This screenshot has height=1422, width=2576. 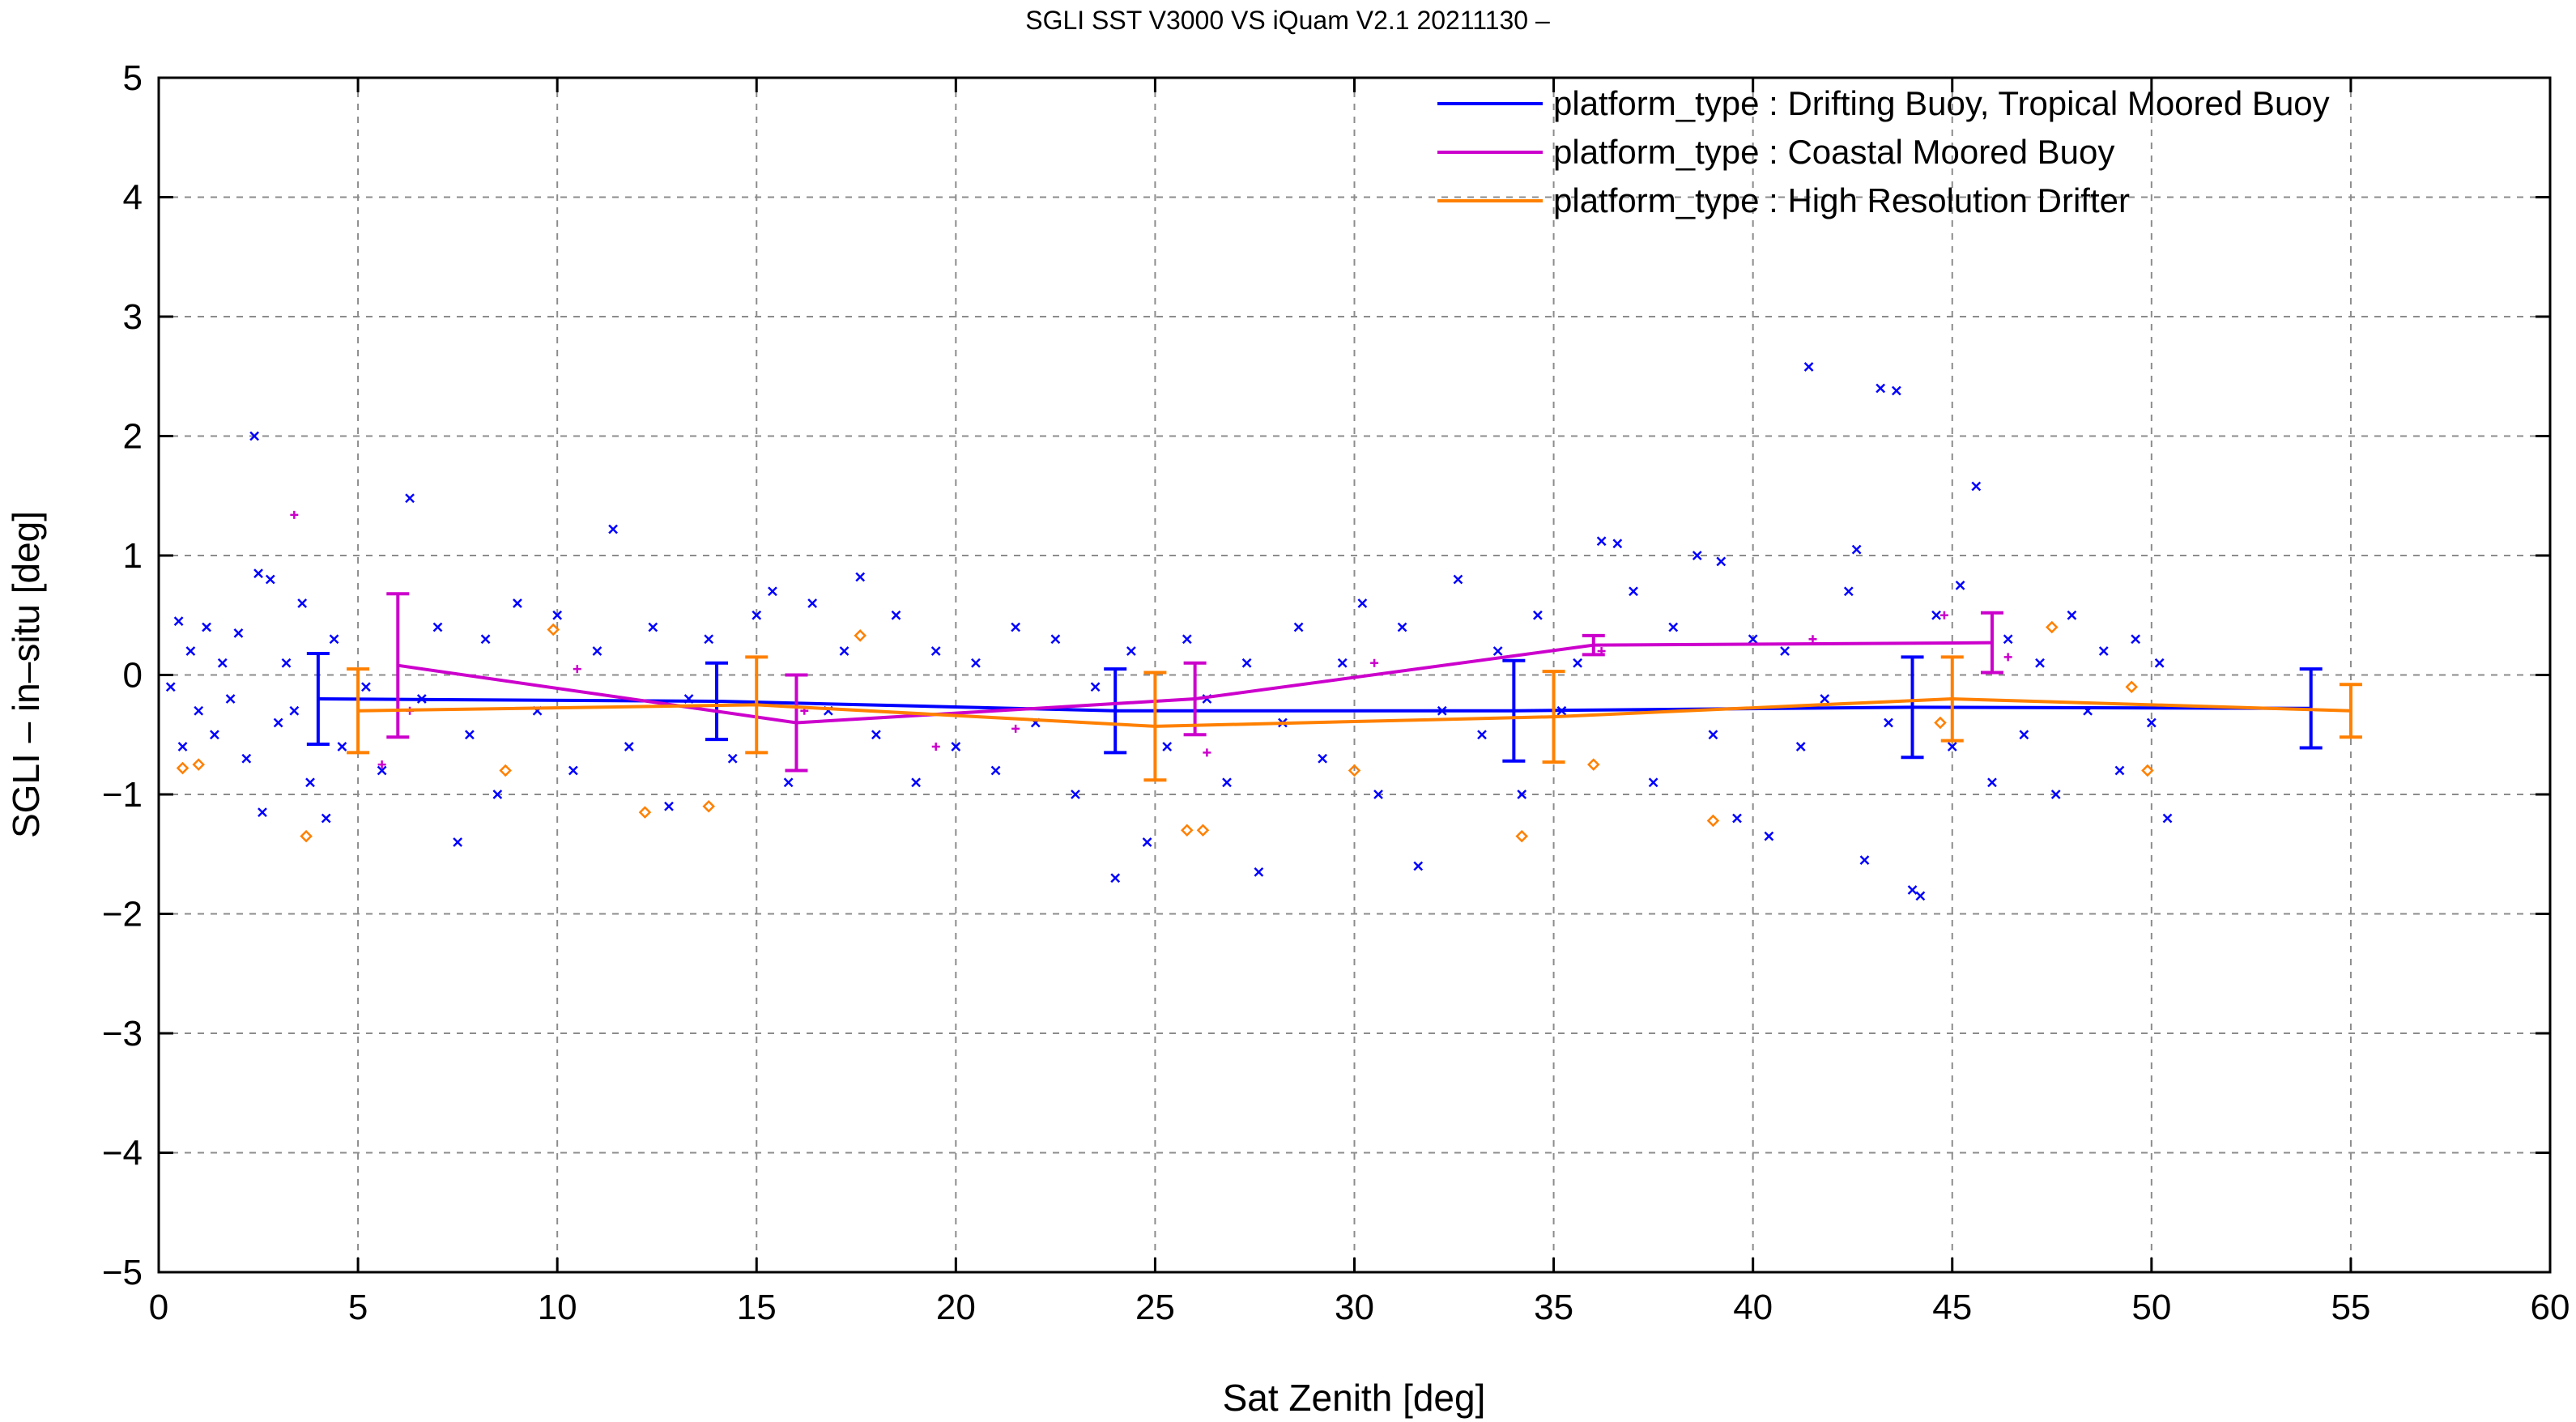 I want to click on y-tick-label: −5, so click(x=122, y=1272).